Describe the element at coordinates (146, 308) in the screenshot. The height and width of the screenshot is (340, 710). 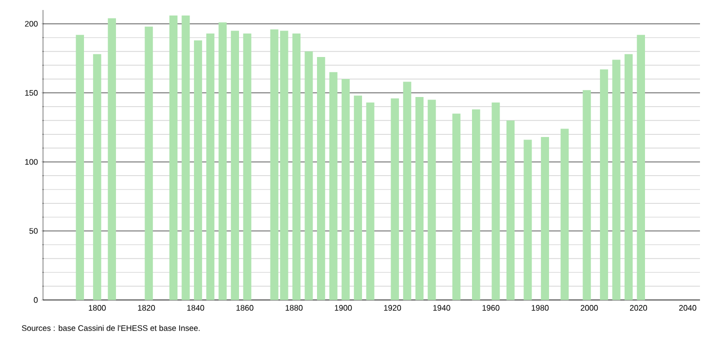
I see `x-tick-label: 1820` at that location.